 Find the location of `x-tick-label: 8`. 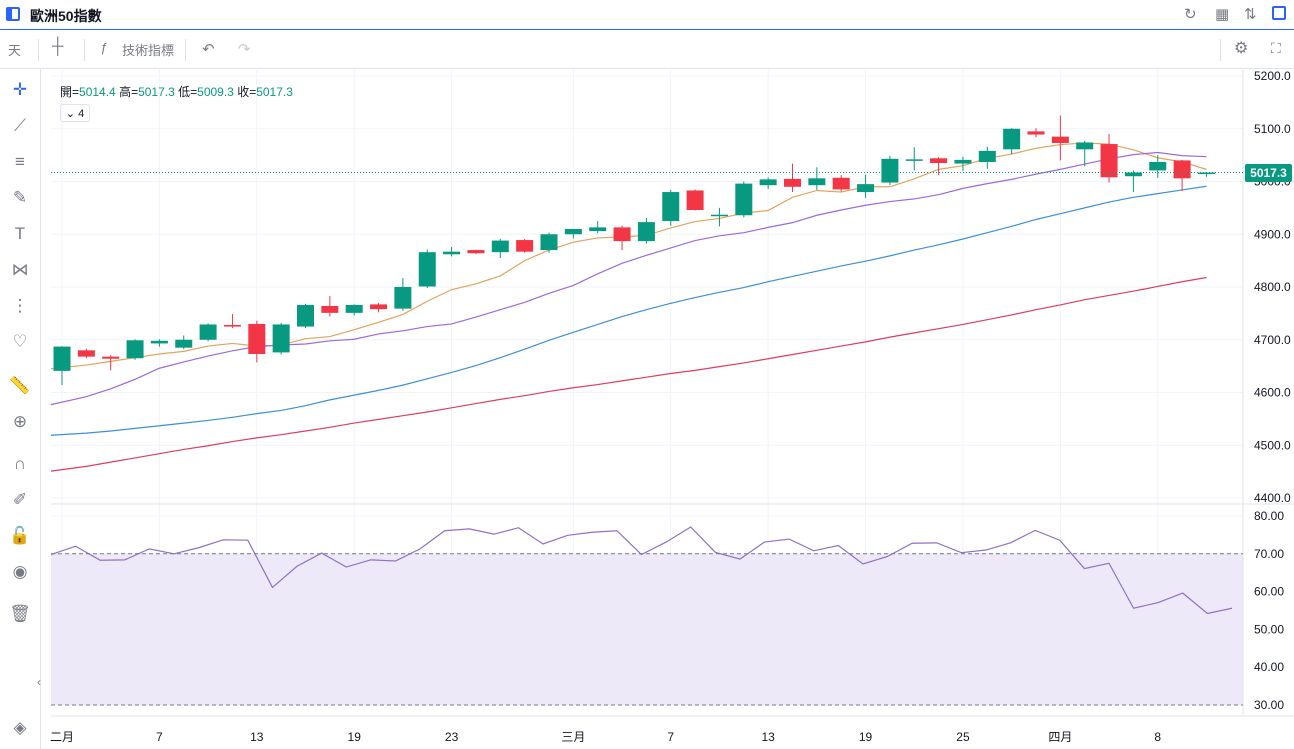

x-tick-label: 8 is located at coordinates (1157, 737).